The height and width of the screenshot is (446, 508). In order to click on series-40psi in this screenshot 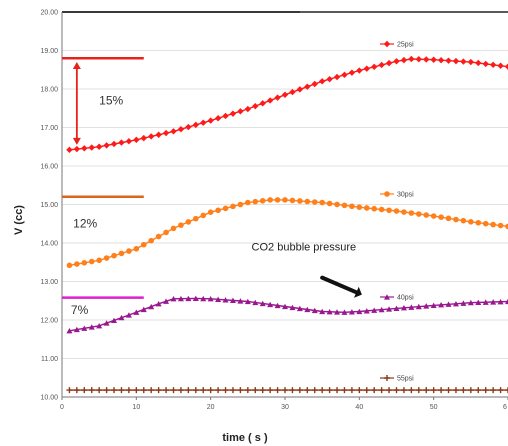, I will do `click(287, 314)`.